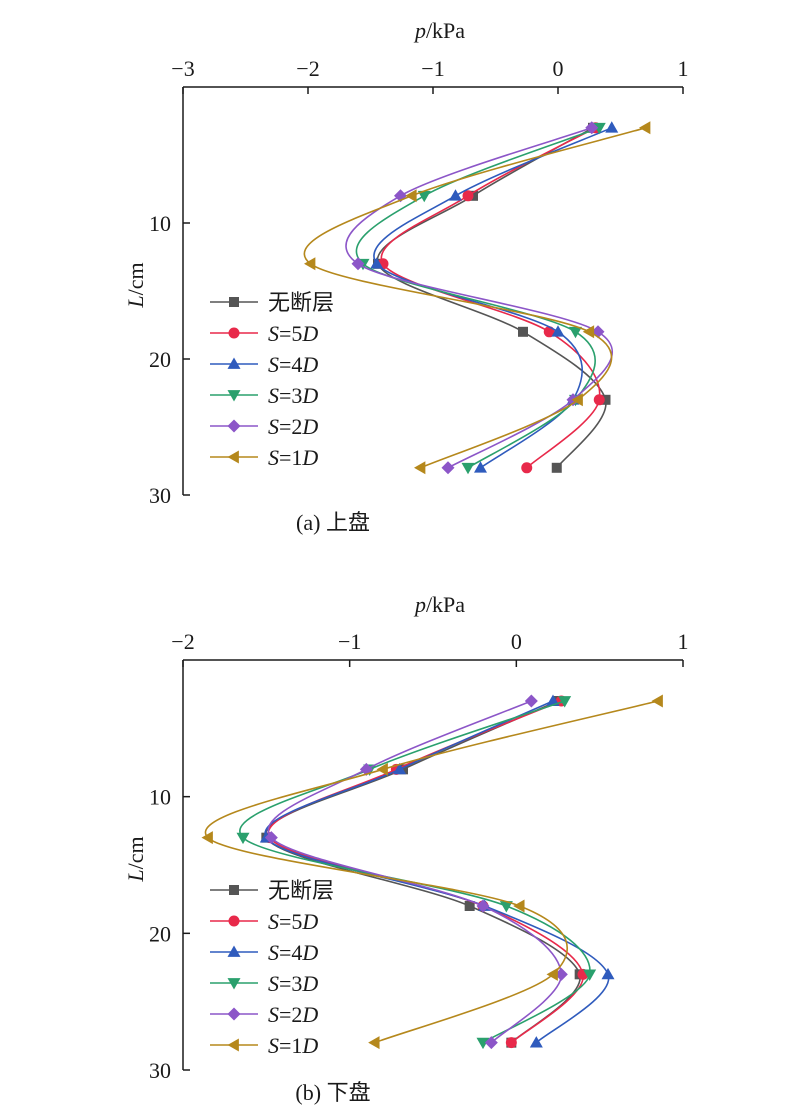 This screenshot has width=800, height=1115. Describe the element at coordinates (182, 68) in the screenshot. I see `x-tick-label: −3` at that location.